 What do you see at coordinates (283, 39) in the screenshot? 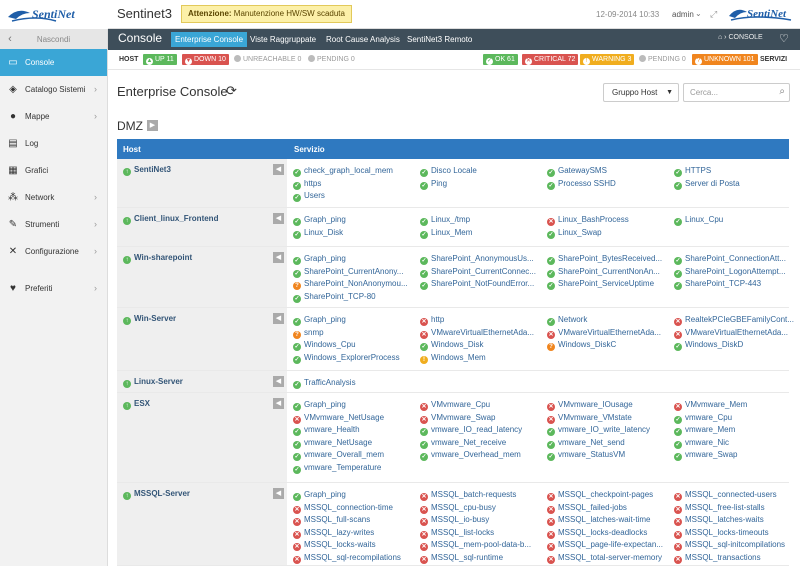
I see `tab-viste-raggruppate: Viste Raggruppate` at bounding box center [283, 39].